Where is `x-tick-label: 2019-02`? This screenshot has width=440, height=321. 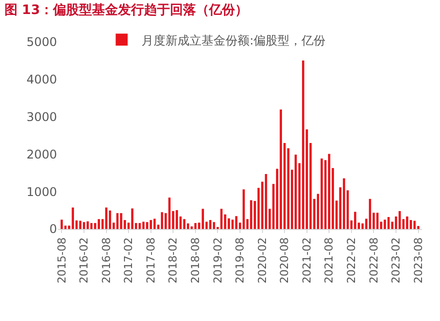 x-tick-label: 2019-02 is located at coordinates (217, 260).